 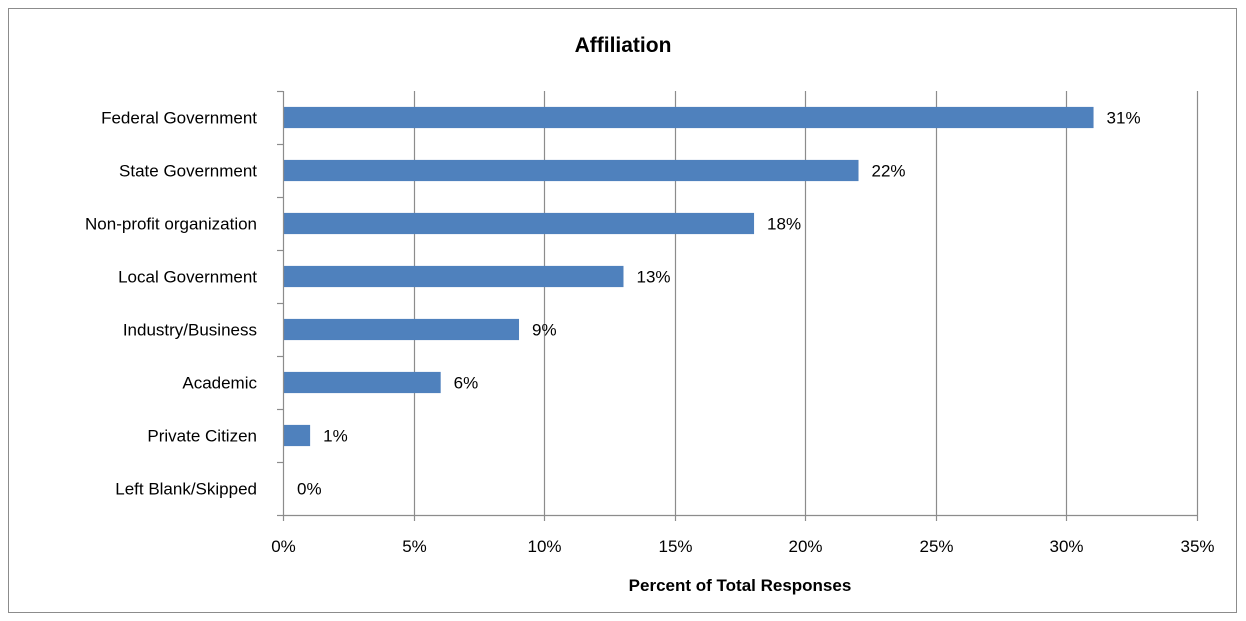 What do you see at coordinates (190, 330) in the screenshot?
I see `category-label: Industry/Business` at bounding box center [190, 330].